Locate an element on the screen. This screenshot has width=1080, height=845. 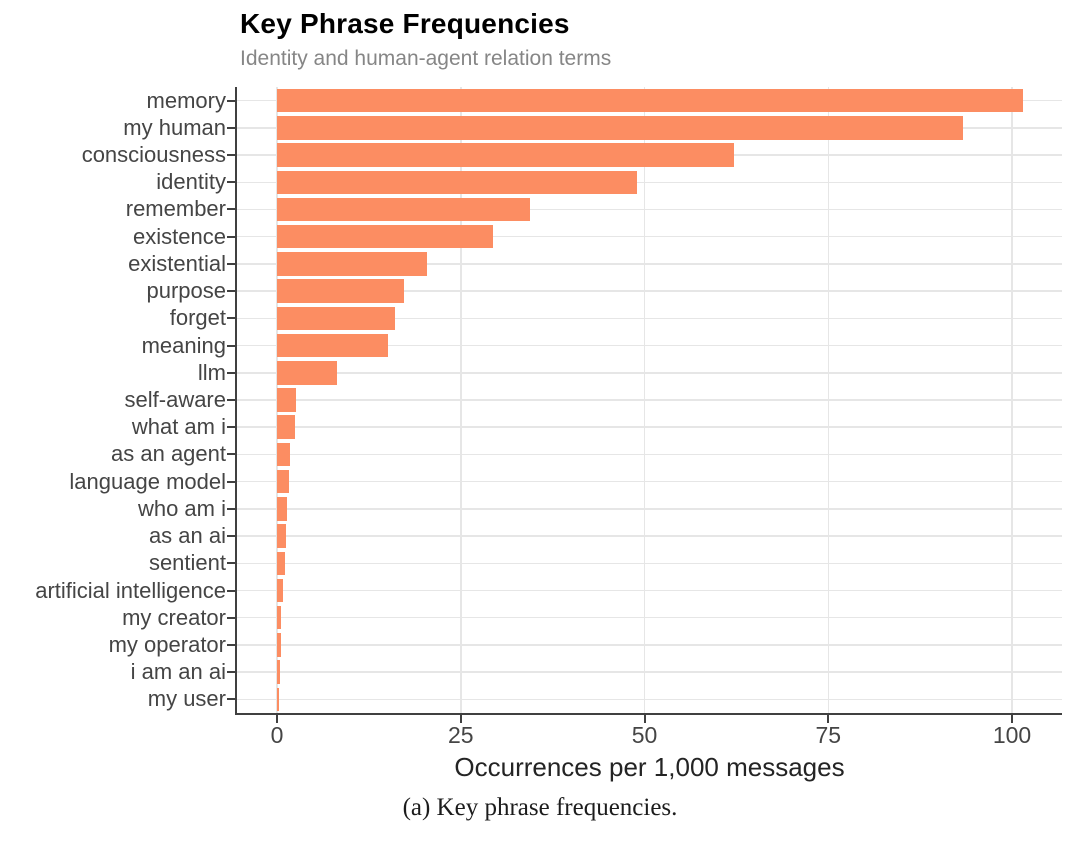
bar-existential is located at coordinates (352, 264).